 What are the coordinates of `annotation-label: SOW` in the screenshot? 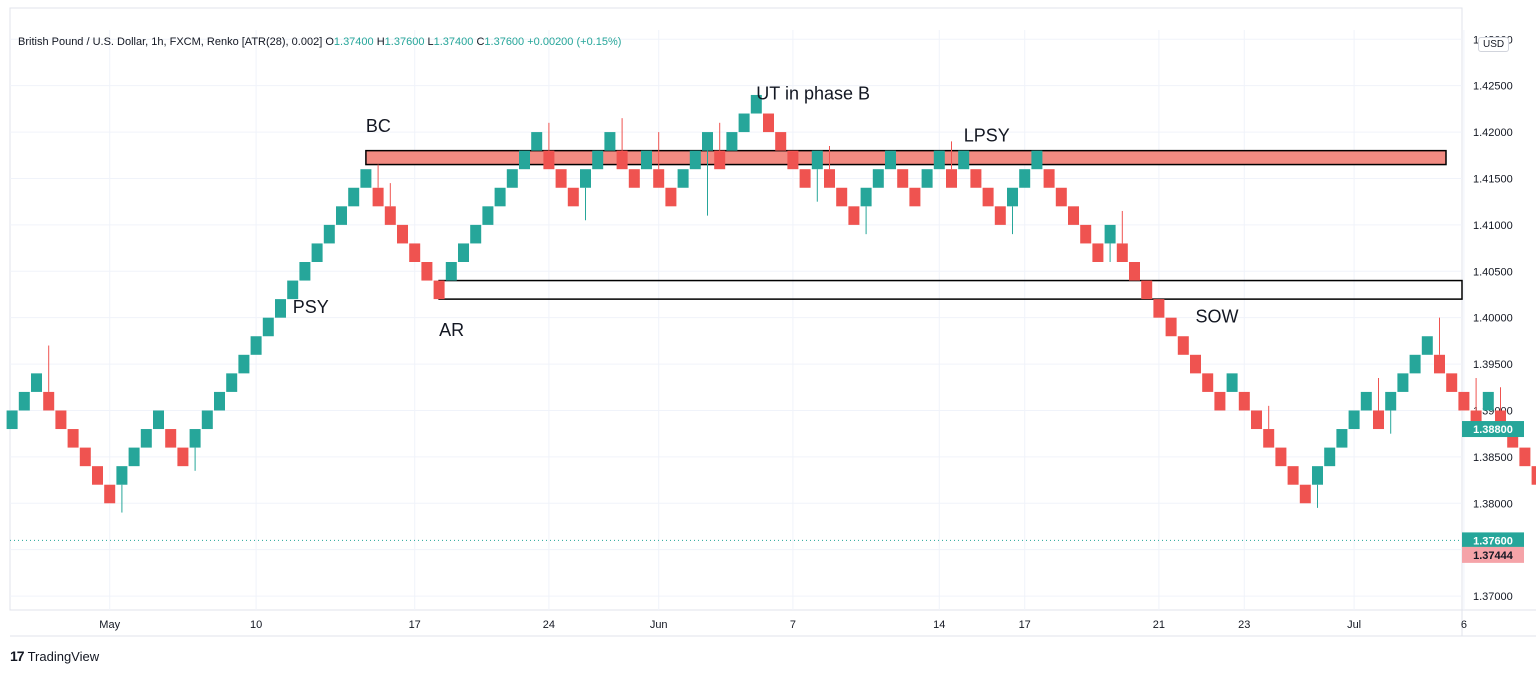 It's located at (1217, 316).